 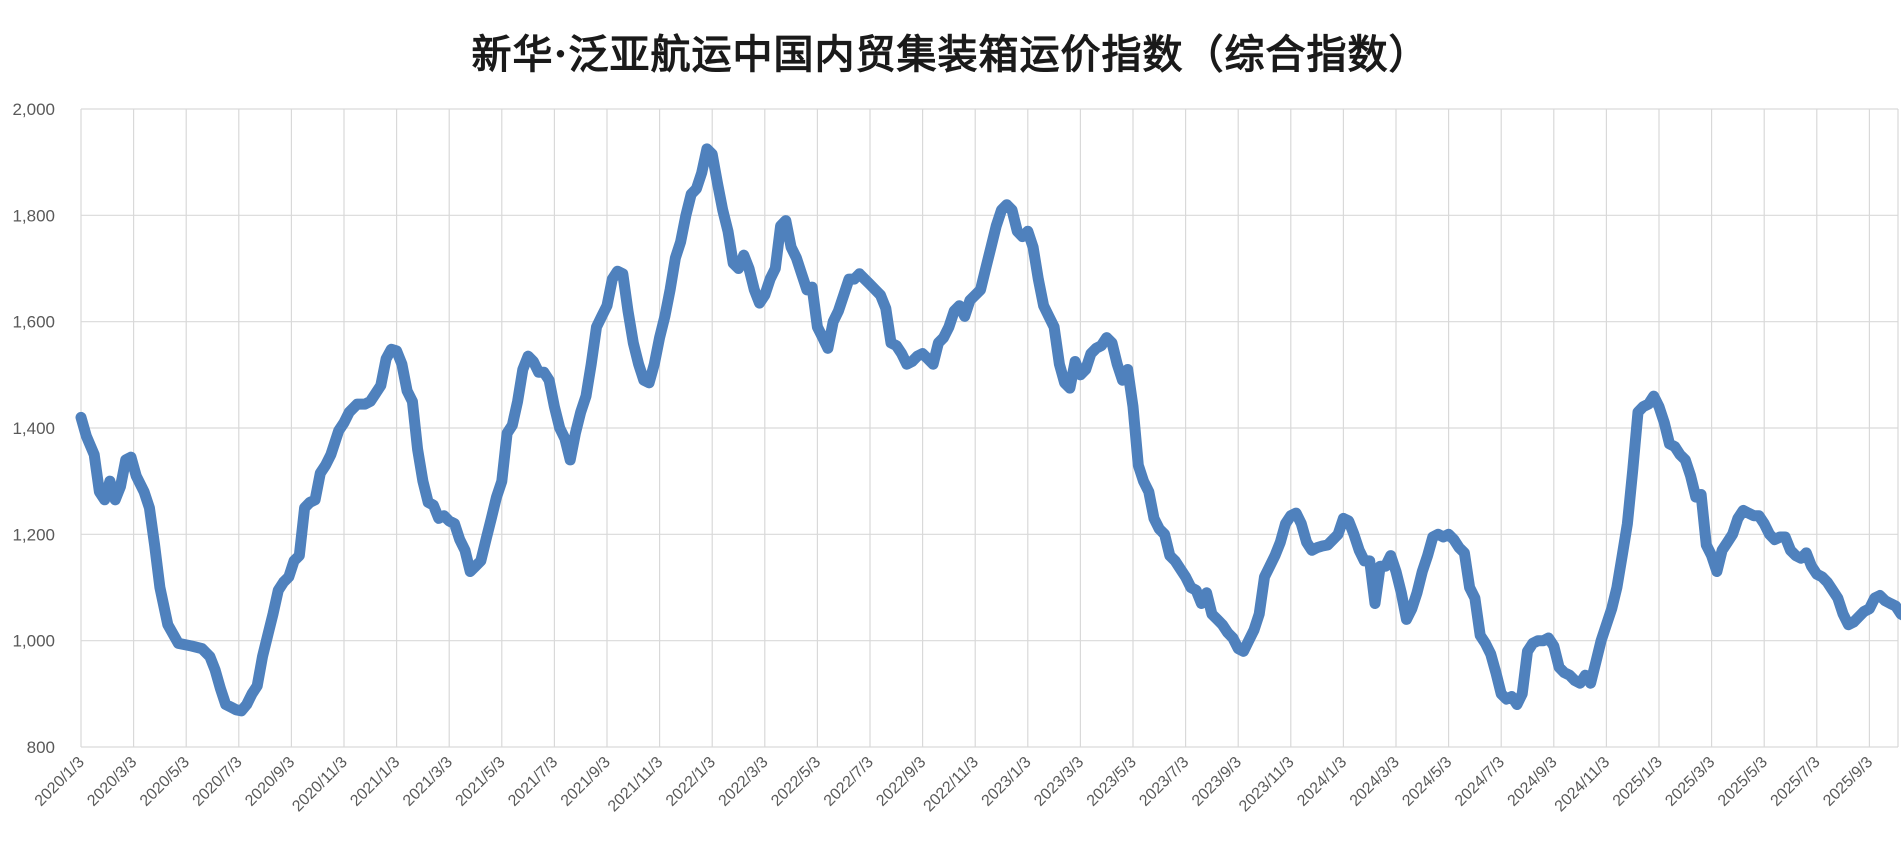 What do you see at coordinates (1743, 782) in the screenshot?
I see `x-tick-label: 2025/5/3` at bounding box center [1743, 782].